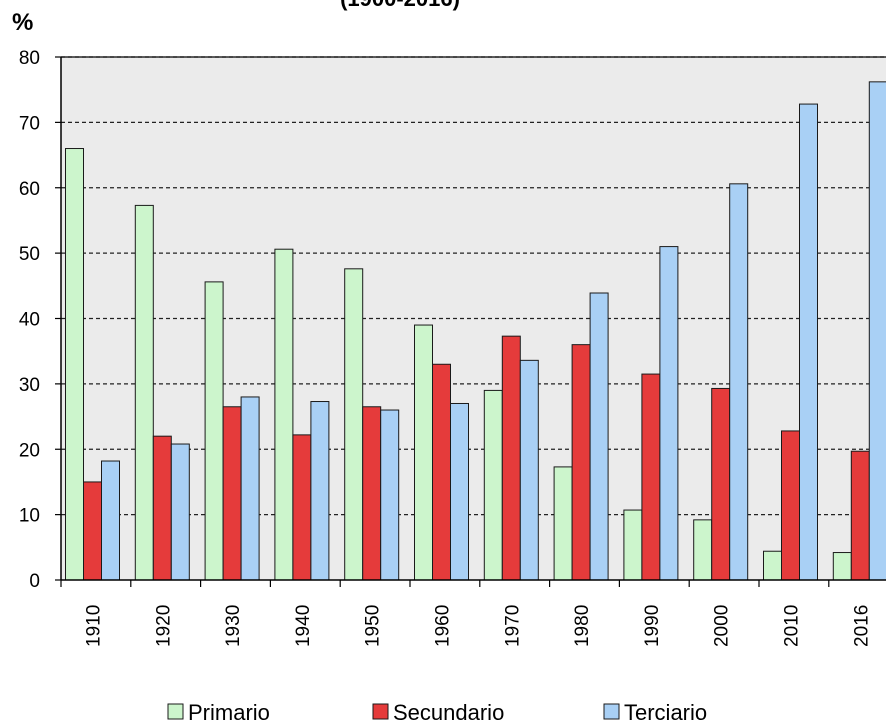  I want to click on x-tick-label-1910: 1910, so click(94, 626).